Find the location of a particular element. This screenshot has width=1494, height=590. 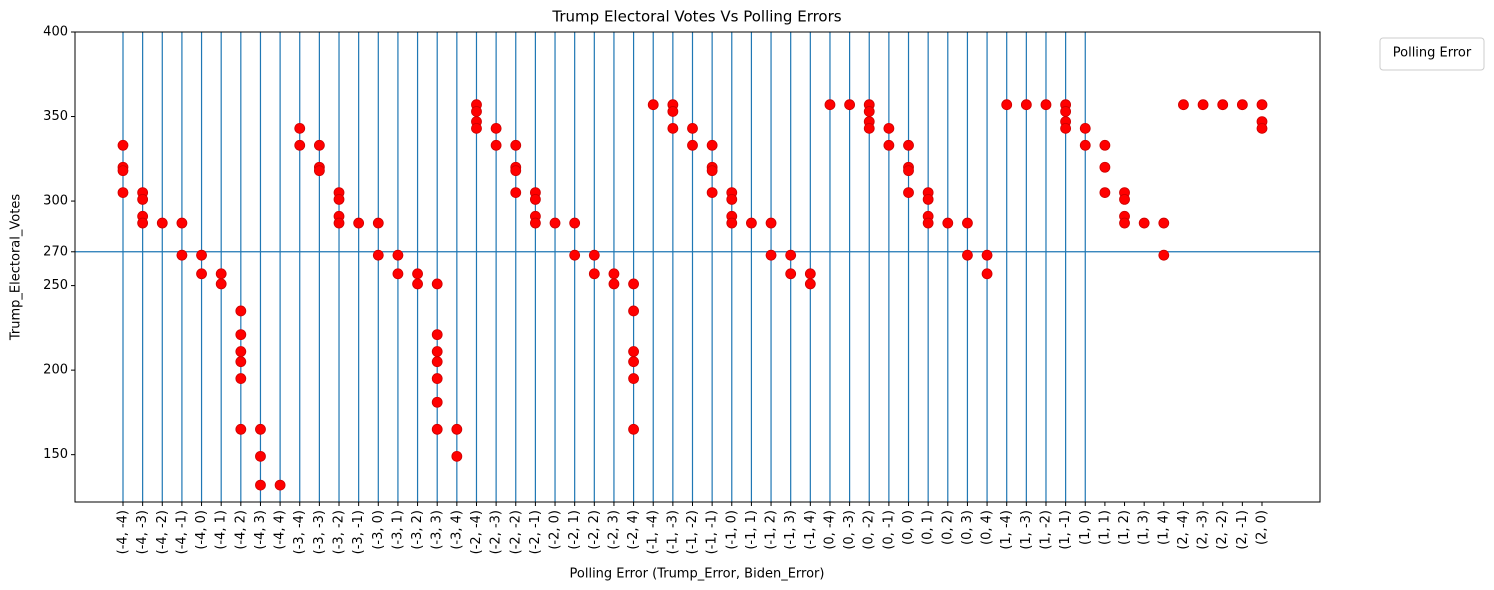

y-tick-label: 300 is located at coordinates (55, 201).